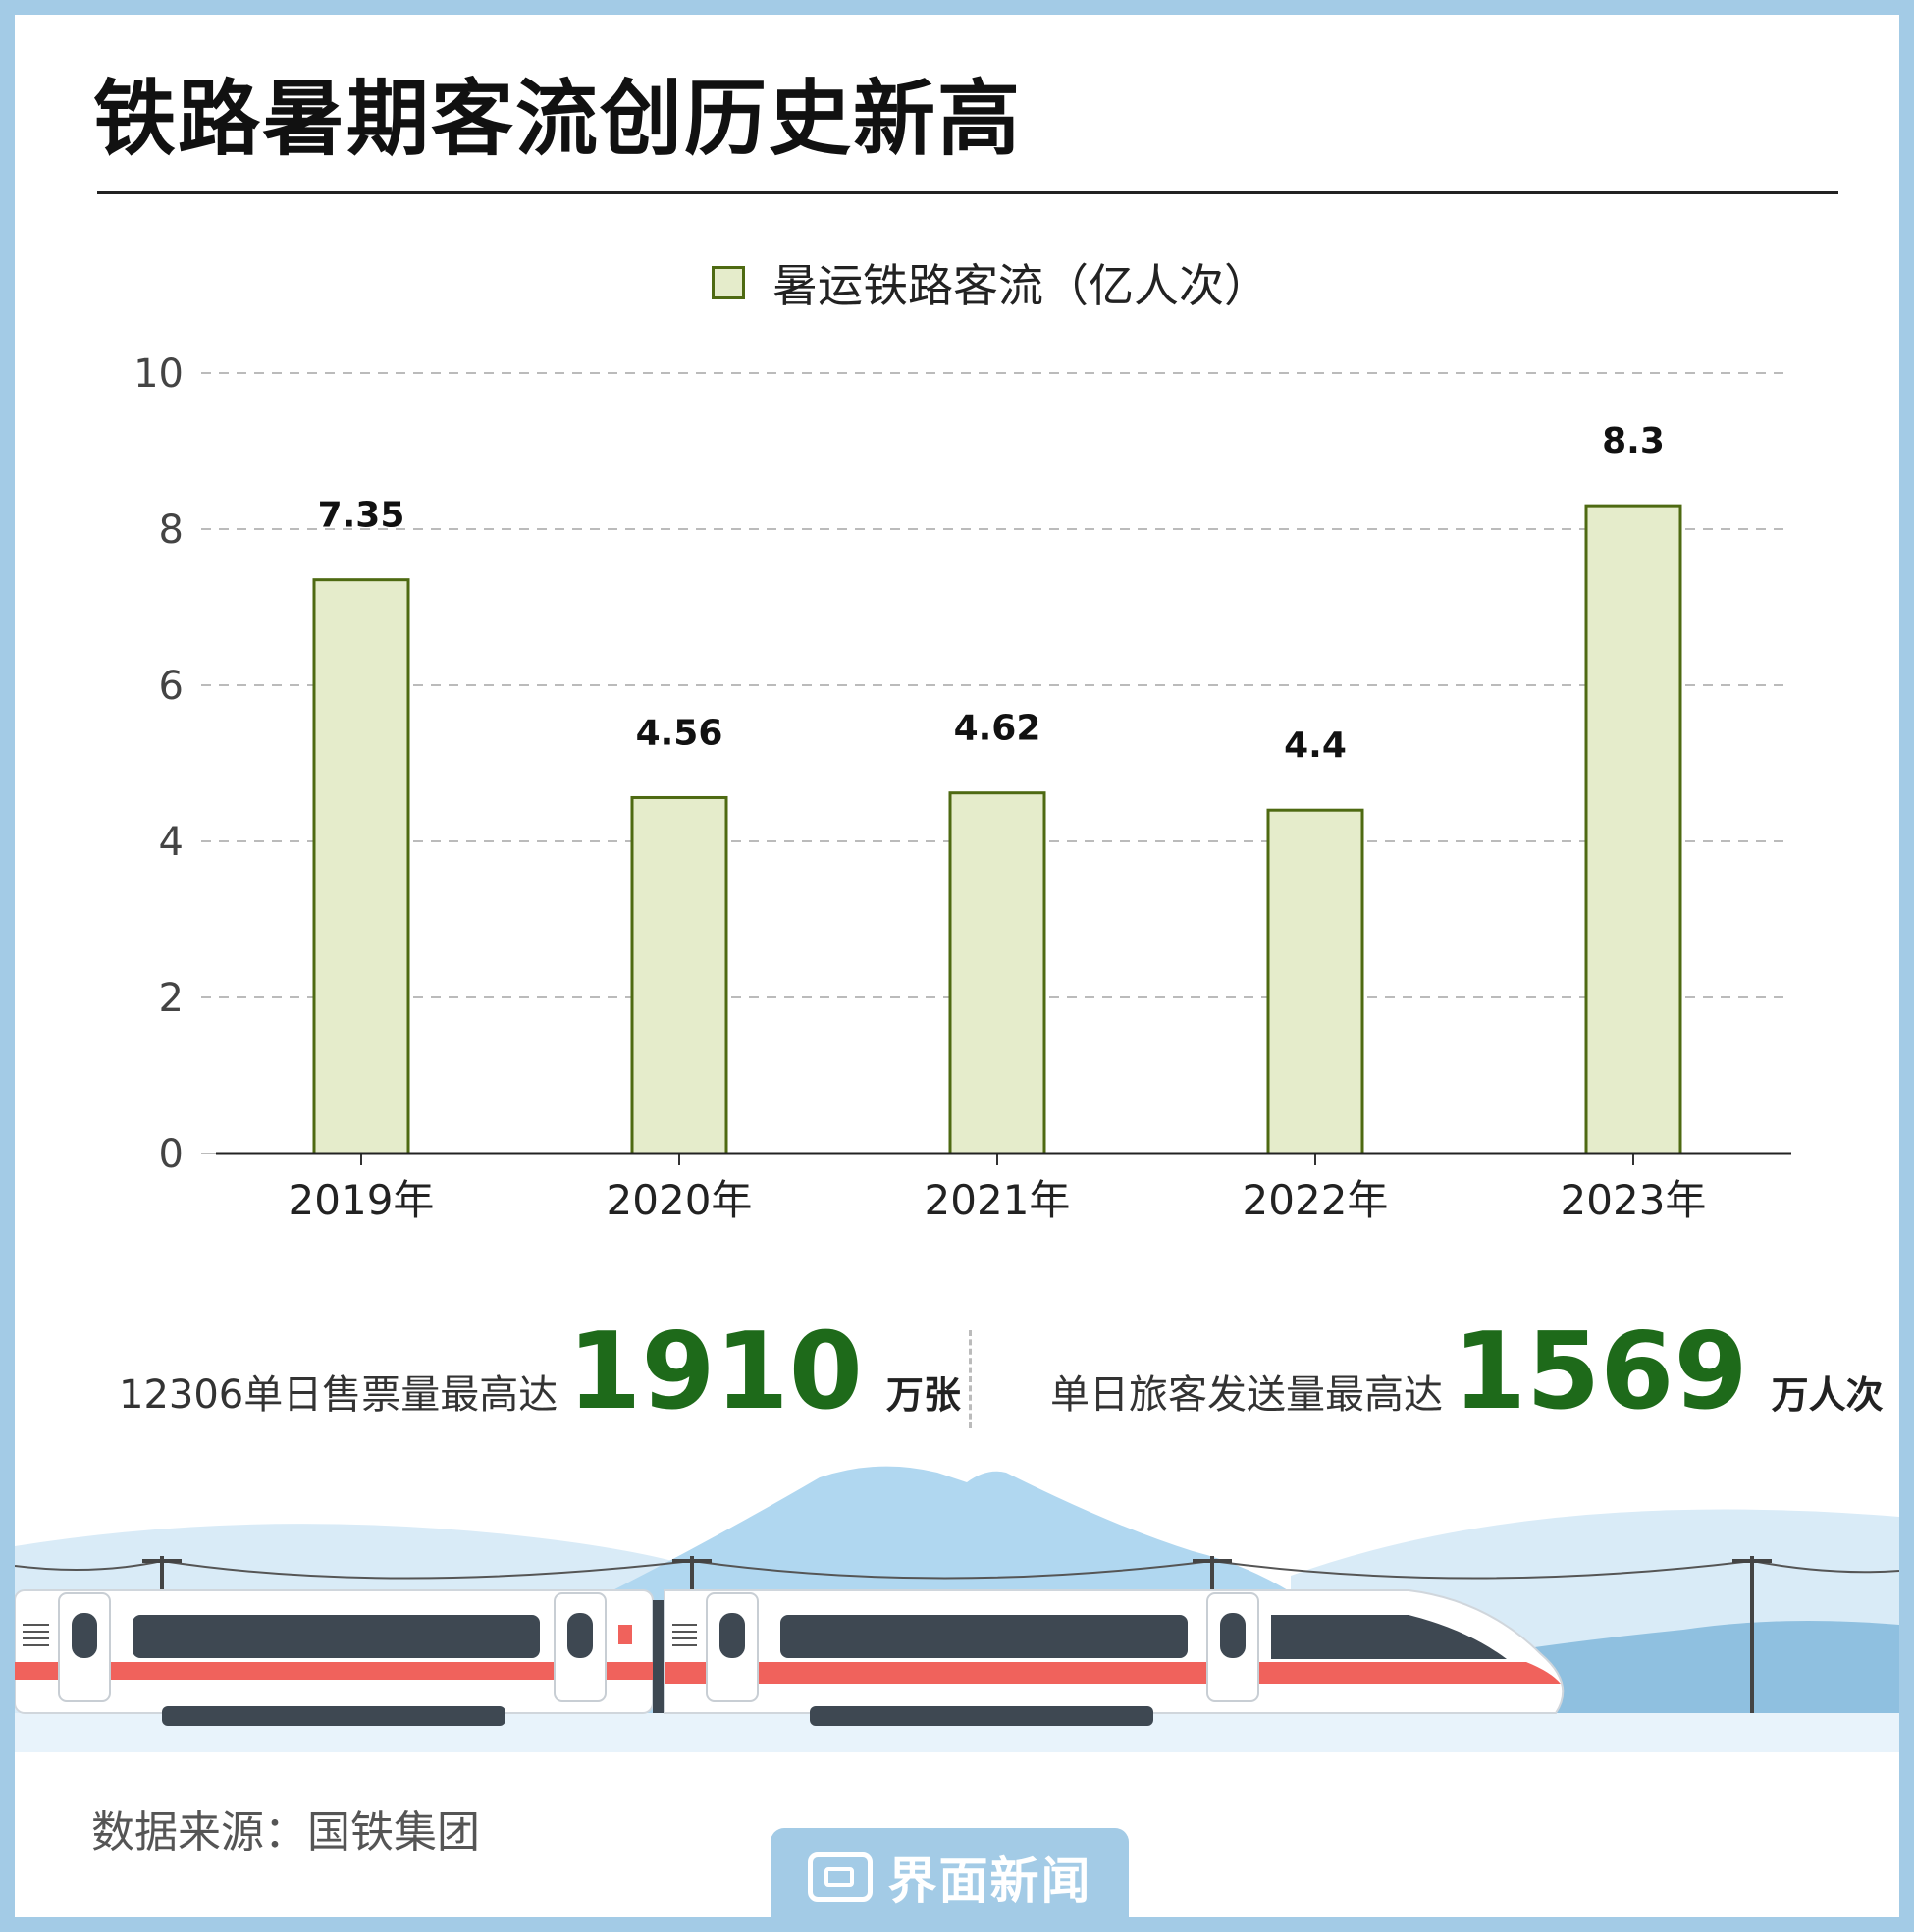  Describe the element at coordinates (1634, 1200) in the screenshot. I see `x-tick-label: 2023年` at that location.